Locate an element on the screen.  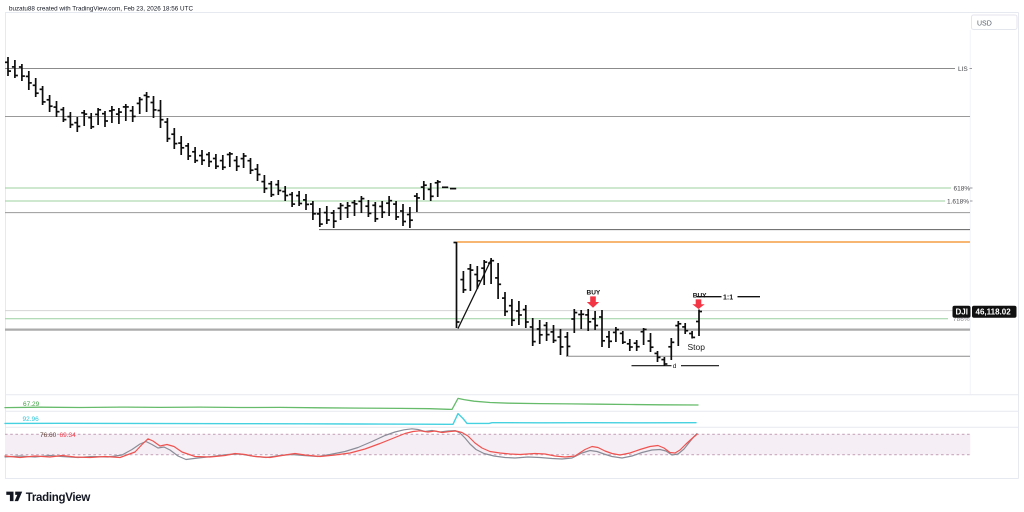
svg-text: USD is located at coordinates (984, 24).